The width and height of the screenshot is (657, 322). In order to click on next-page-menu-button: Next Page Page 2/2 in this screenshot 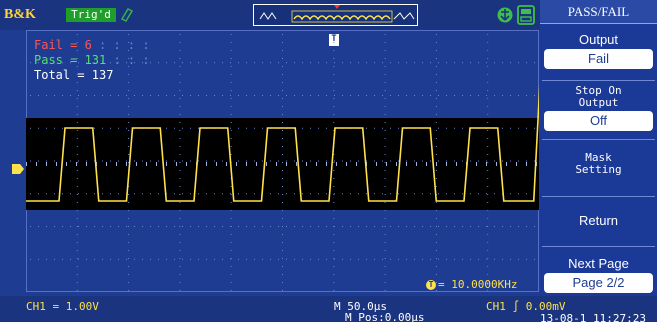, I will do `click(598, 274)`.